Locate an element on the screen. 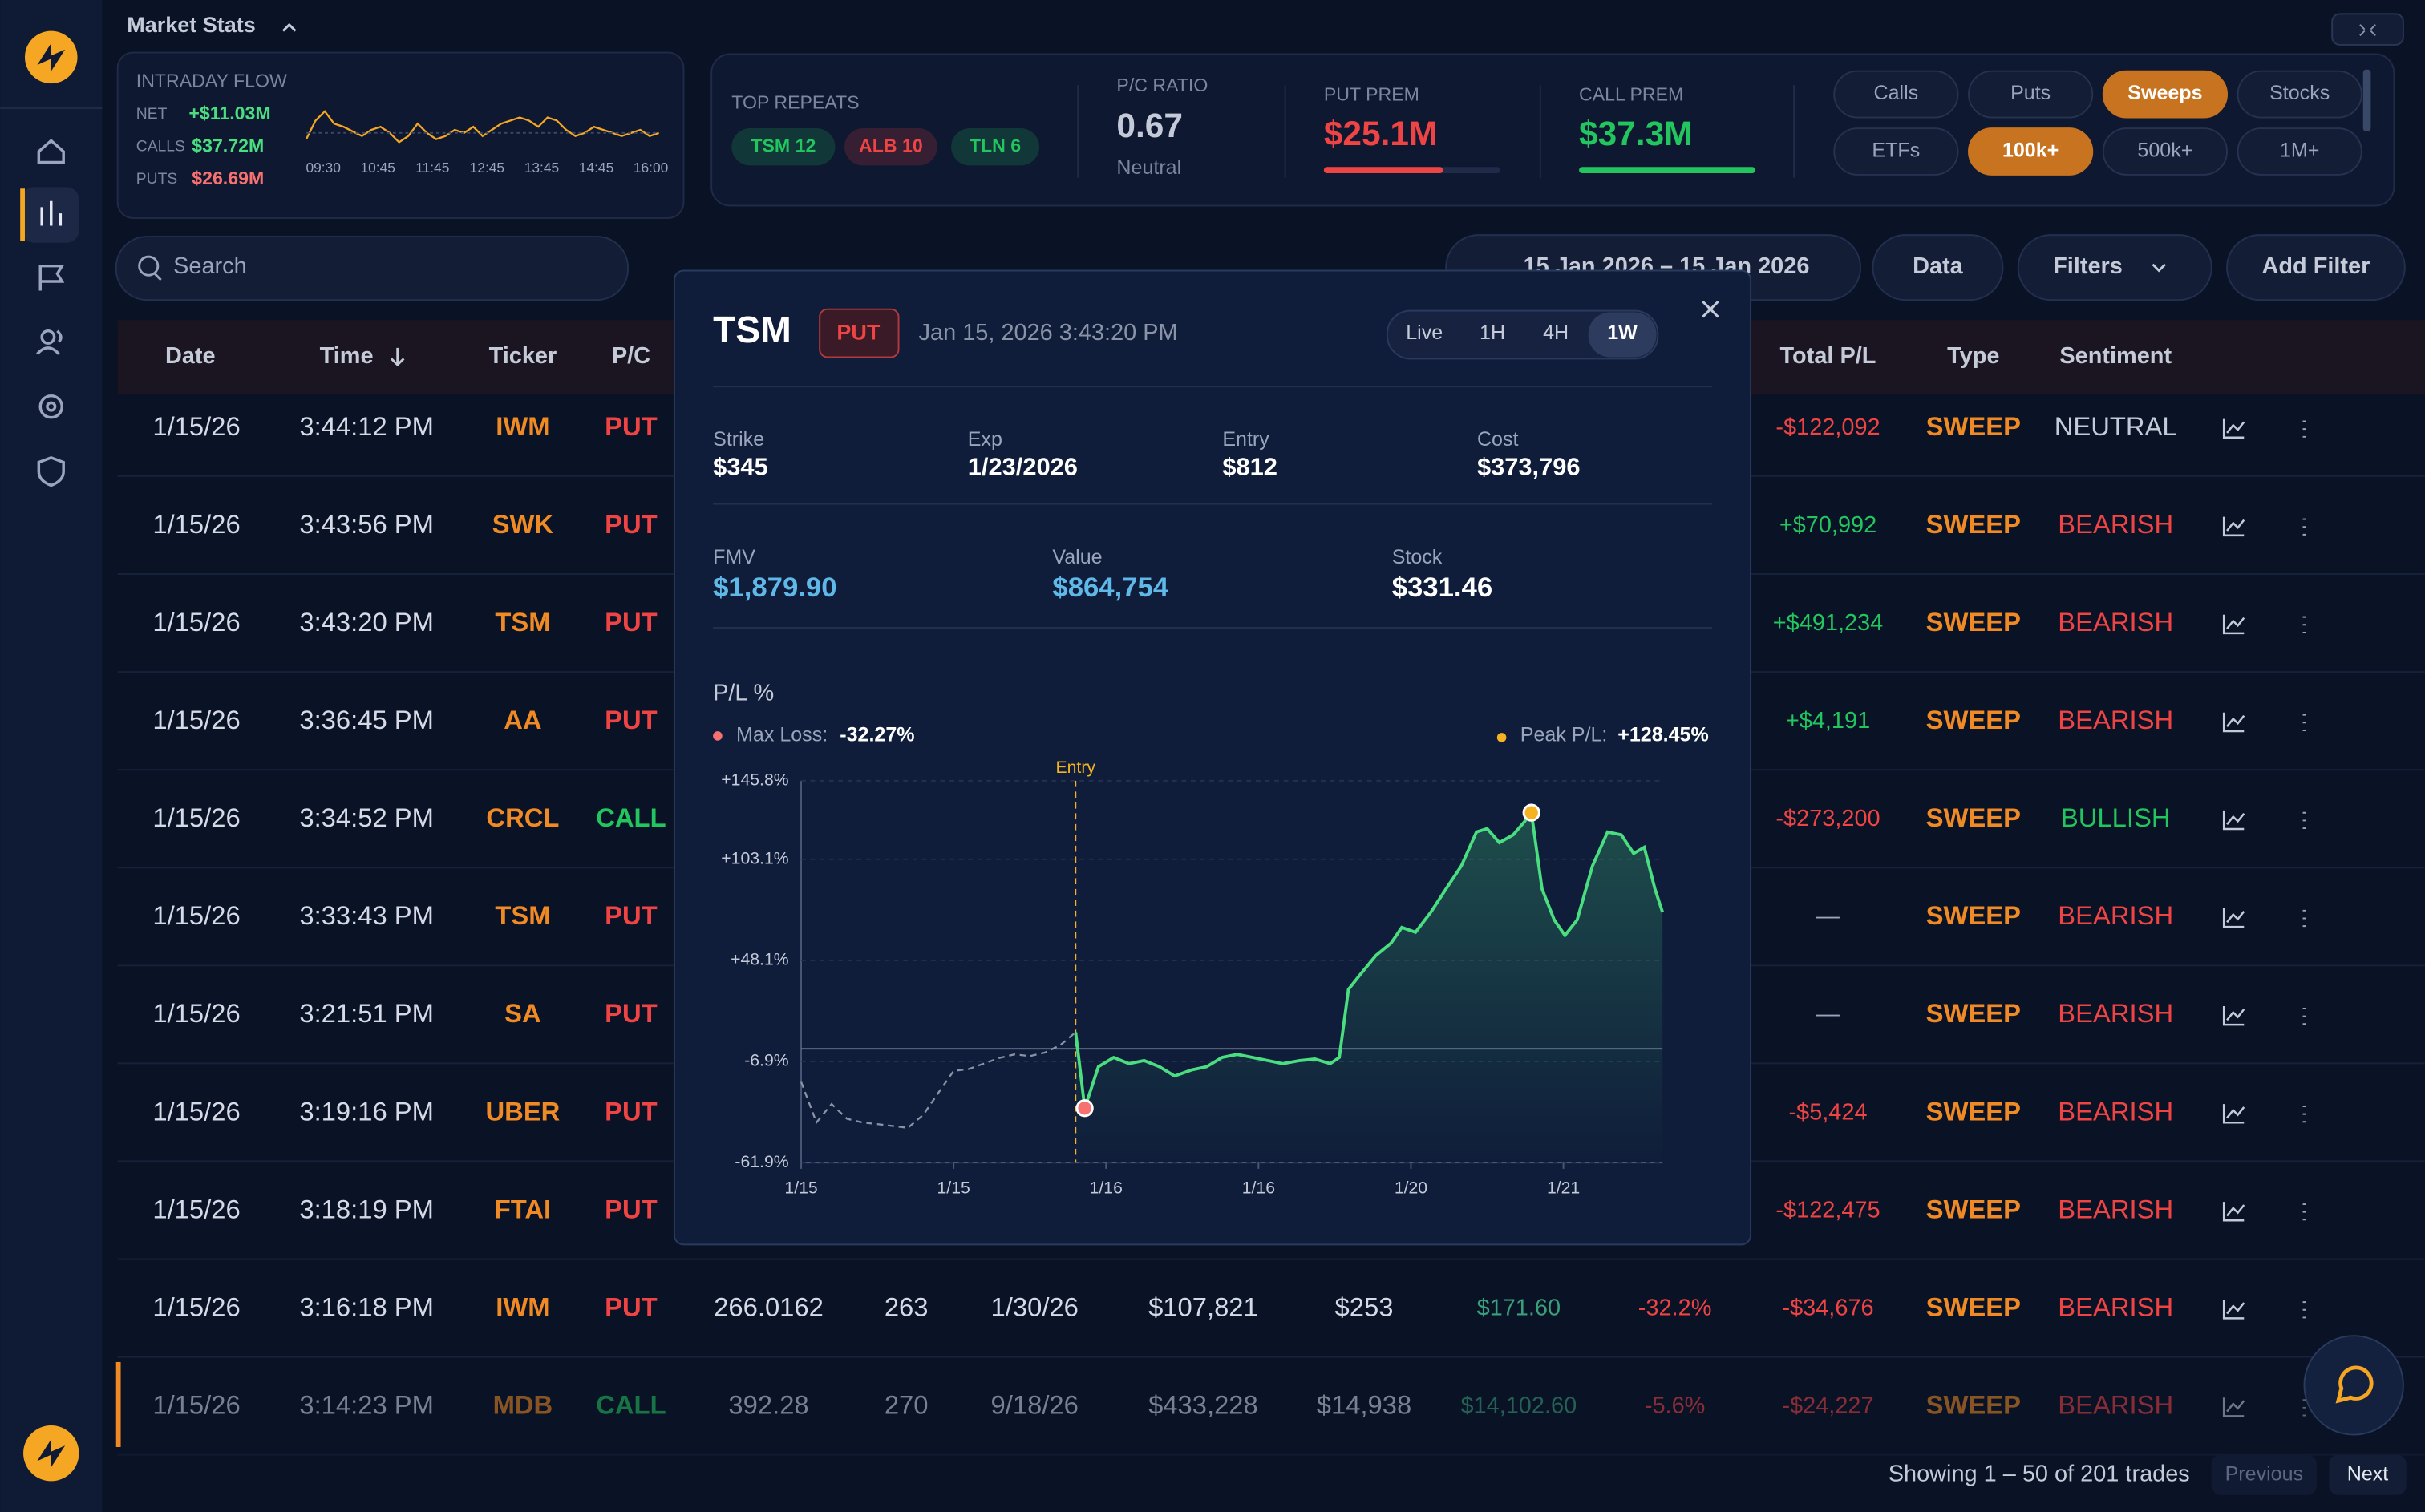 This screenshot has height=1512, width=2425. stat-value: $37.3M is located at coordinates (1635, 134).